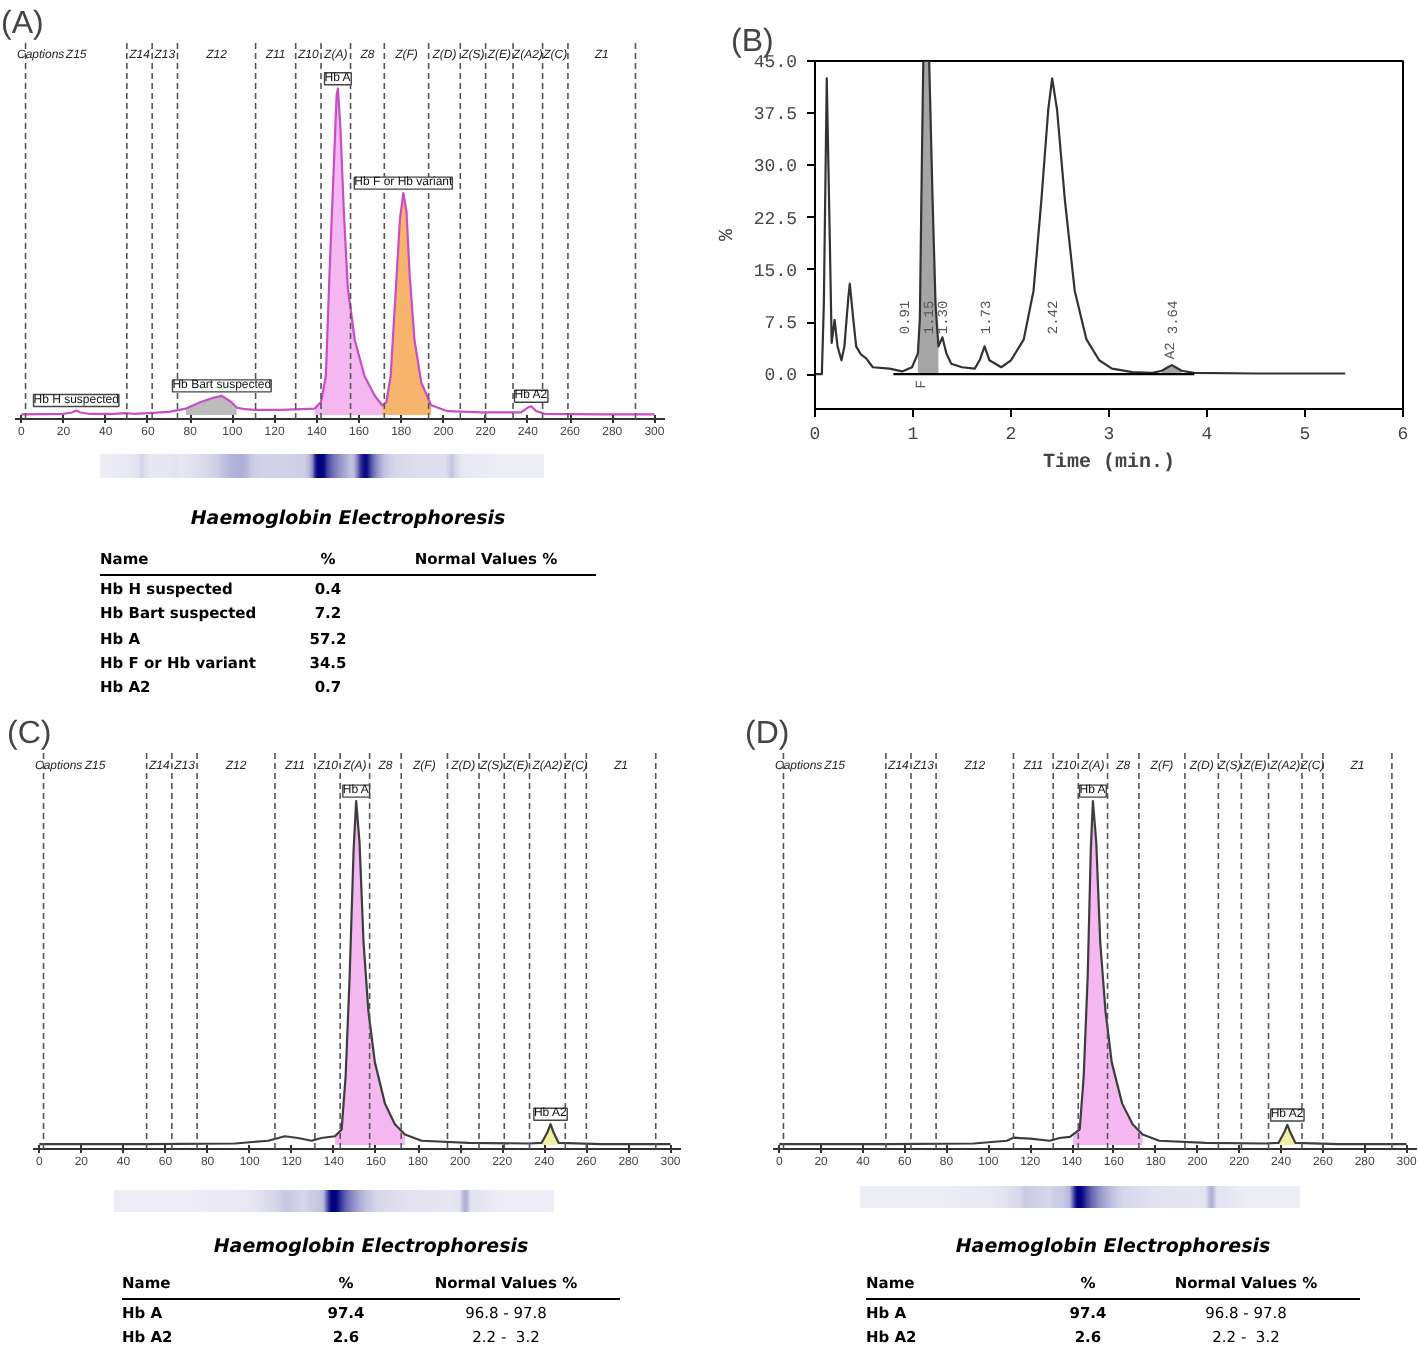  Describe the element at coordinates (1081, 218) in the screenshot. I see `line-series` at that location.